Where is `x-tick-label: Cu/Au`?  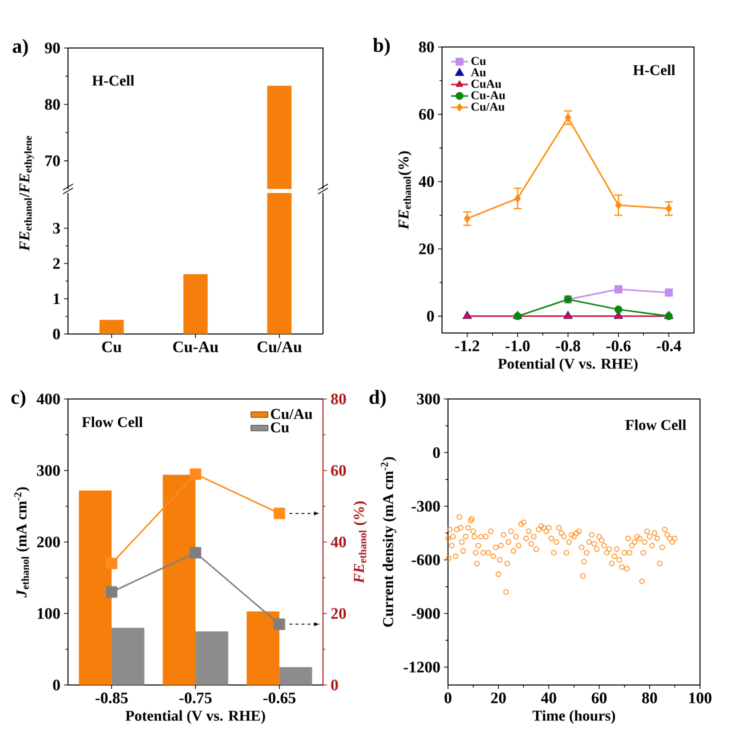 x-tick-label: Cu/Au is located at coordinates (279, 347).